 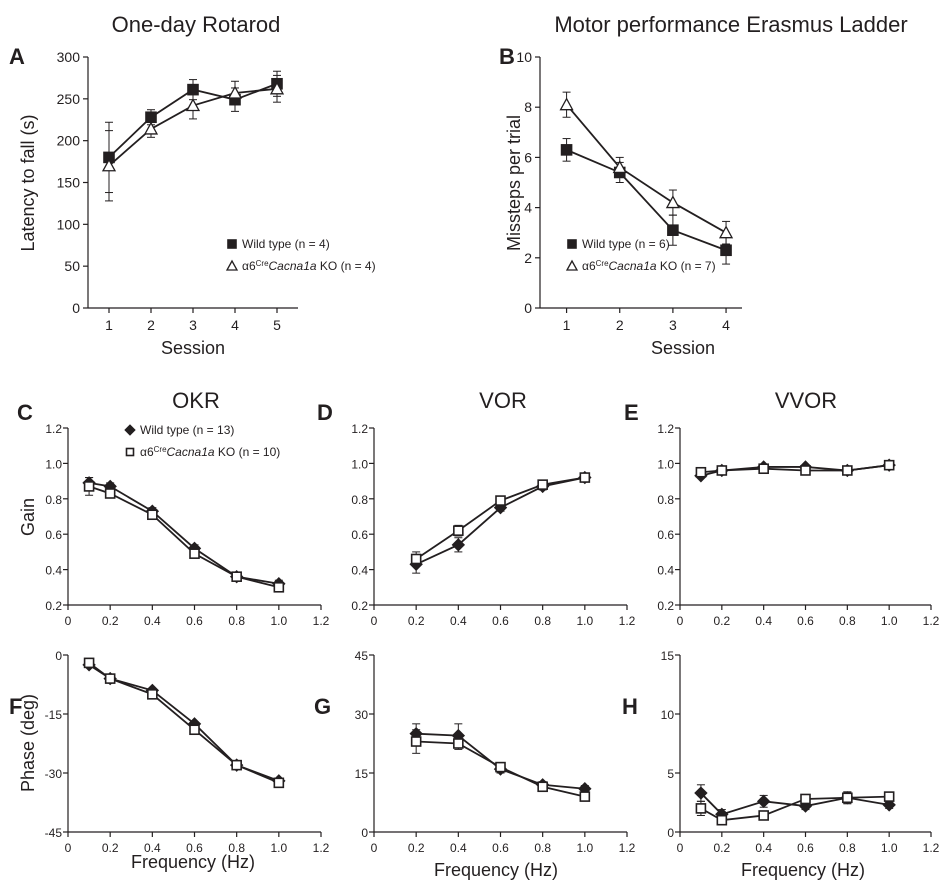 What do you see at coordinates (806, 400) in the screenshot?
I see `chart-title: VVOR` at bounding box center [806, 400].